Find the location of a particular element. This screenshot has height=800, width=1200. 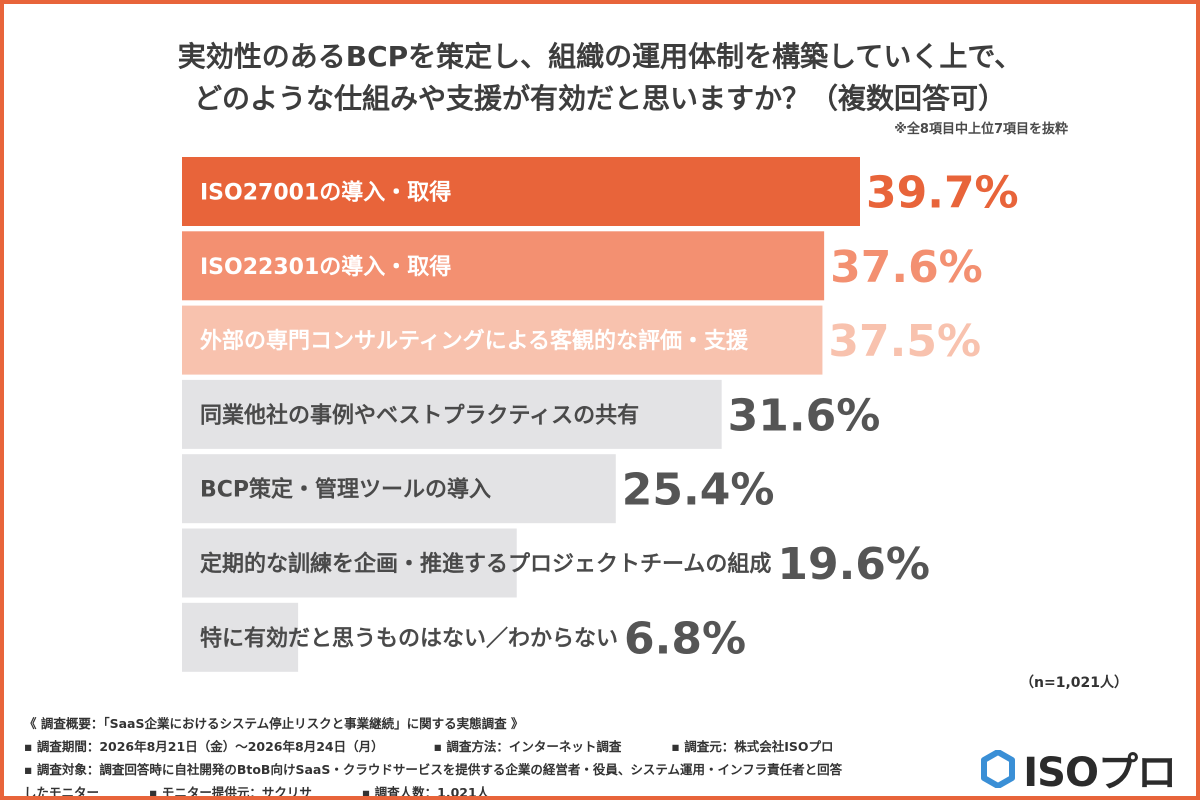

value-label-4: 31.6% is located at coordinates (804, 415).